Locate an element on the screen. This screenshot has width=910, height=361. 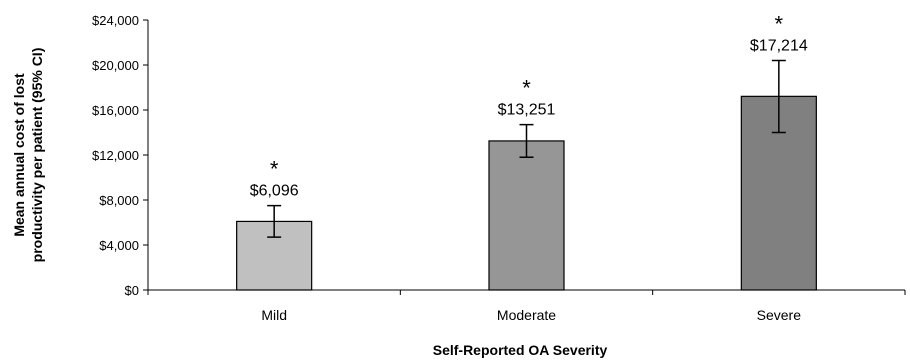
y-tick-label: $12,000 is located at coordinates (115, 155).